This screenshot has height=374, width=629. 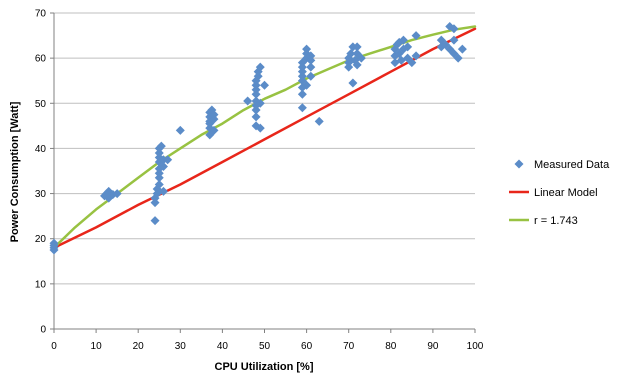 I want to click on y-tick-label-30: 30, so click(x=41, y=194).